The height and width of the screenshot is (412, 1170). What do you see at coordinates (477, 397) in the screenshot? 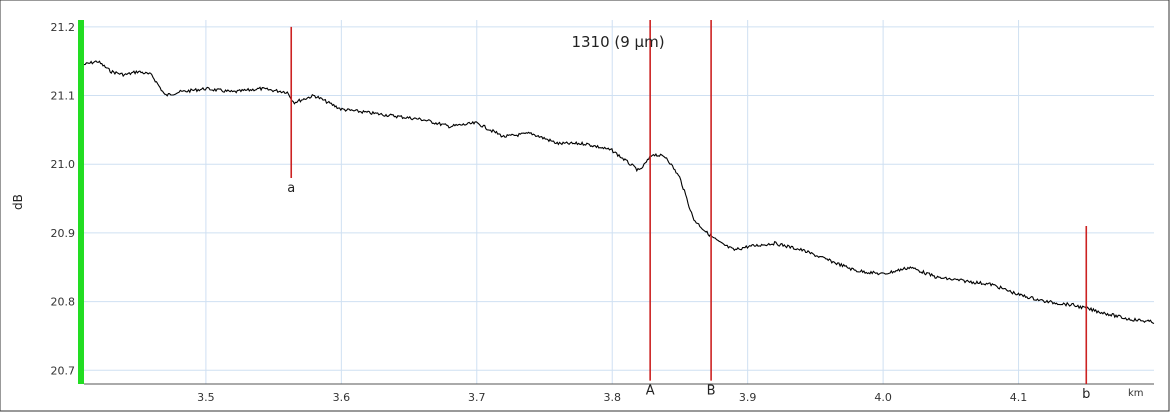
I see `x-tick-label: 3.7` at bounding box center [477, 397].